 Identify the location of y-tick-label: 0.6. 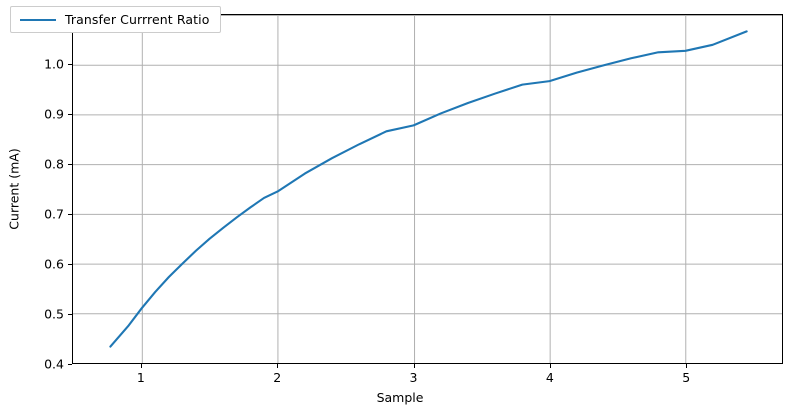
(54, 264).